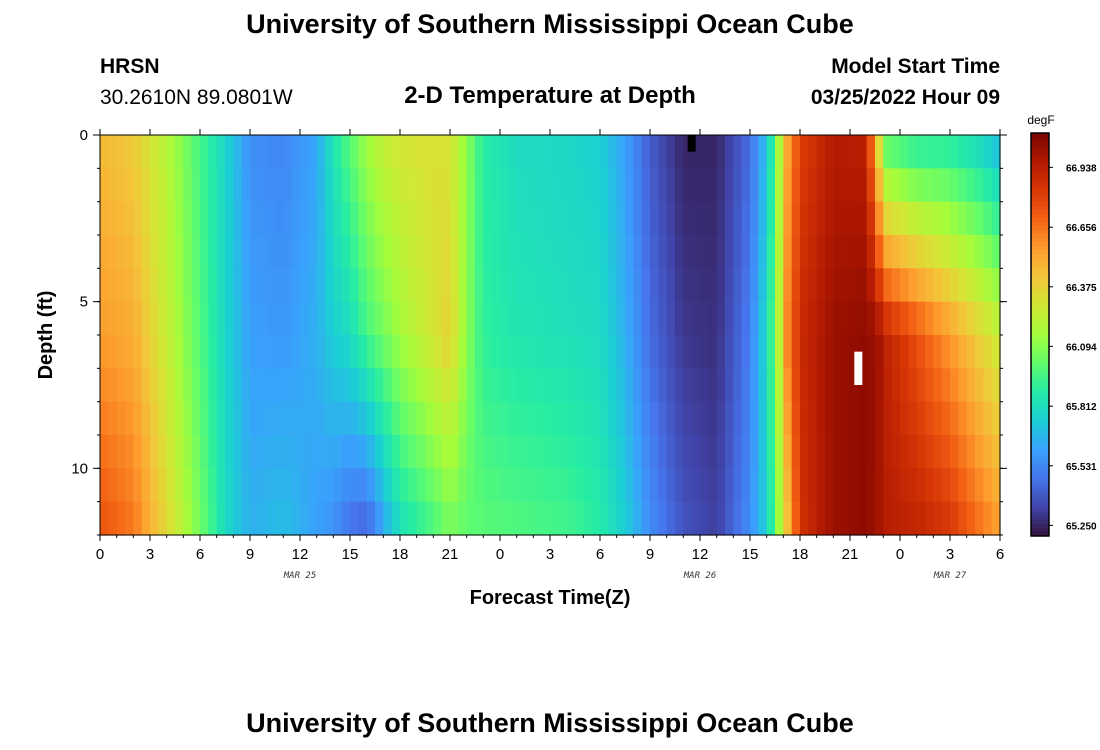  Describe the element at coordinates (1081, 168) in the screenshot. I see `colorbar-tick-label: 66.938` at that location.